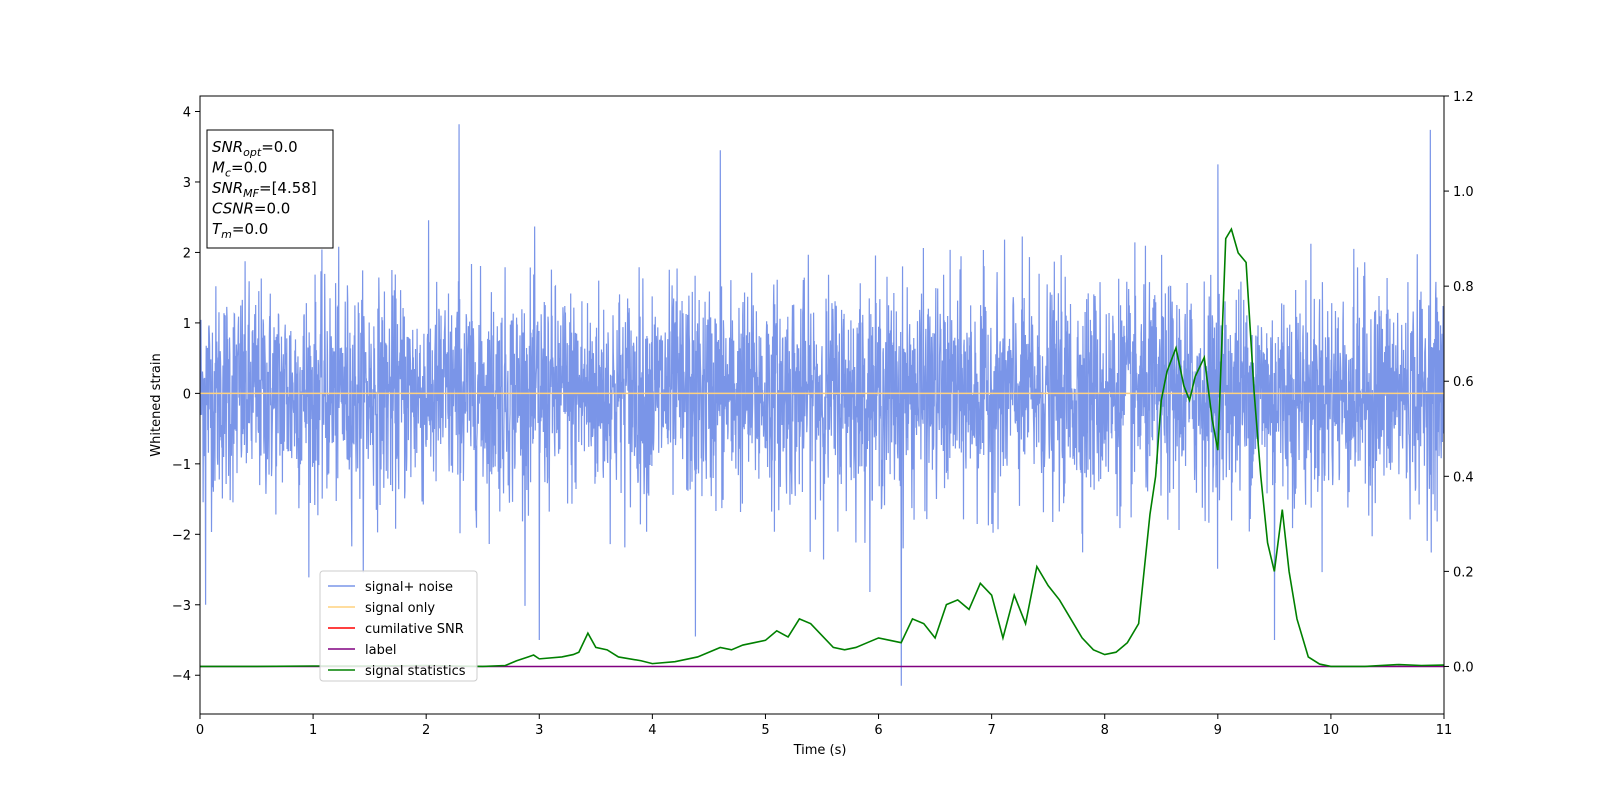  What do you see at coordinates (1463, 97) in the screenshot?
I see `y-right-tick-label: 1.2` at bounding box center [1463, 97].